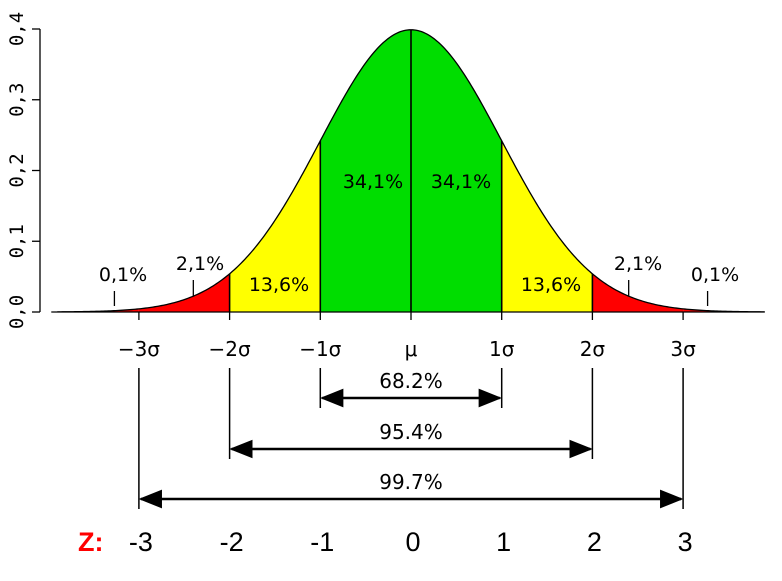  I want to click on sigma-tick-label-3: μ, so click(411, 349).